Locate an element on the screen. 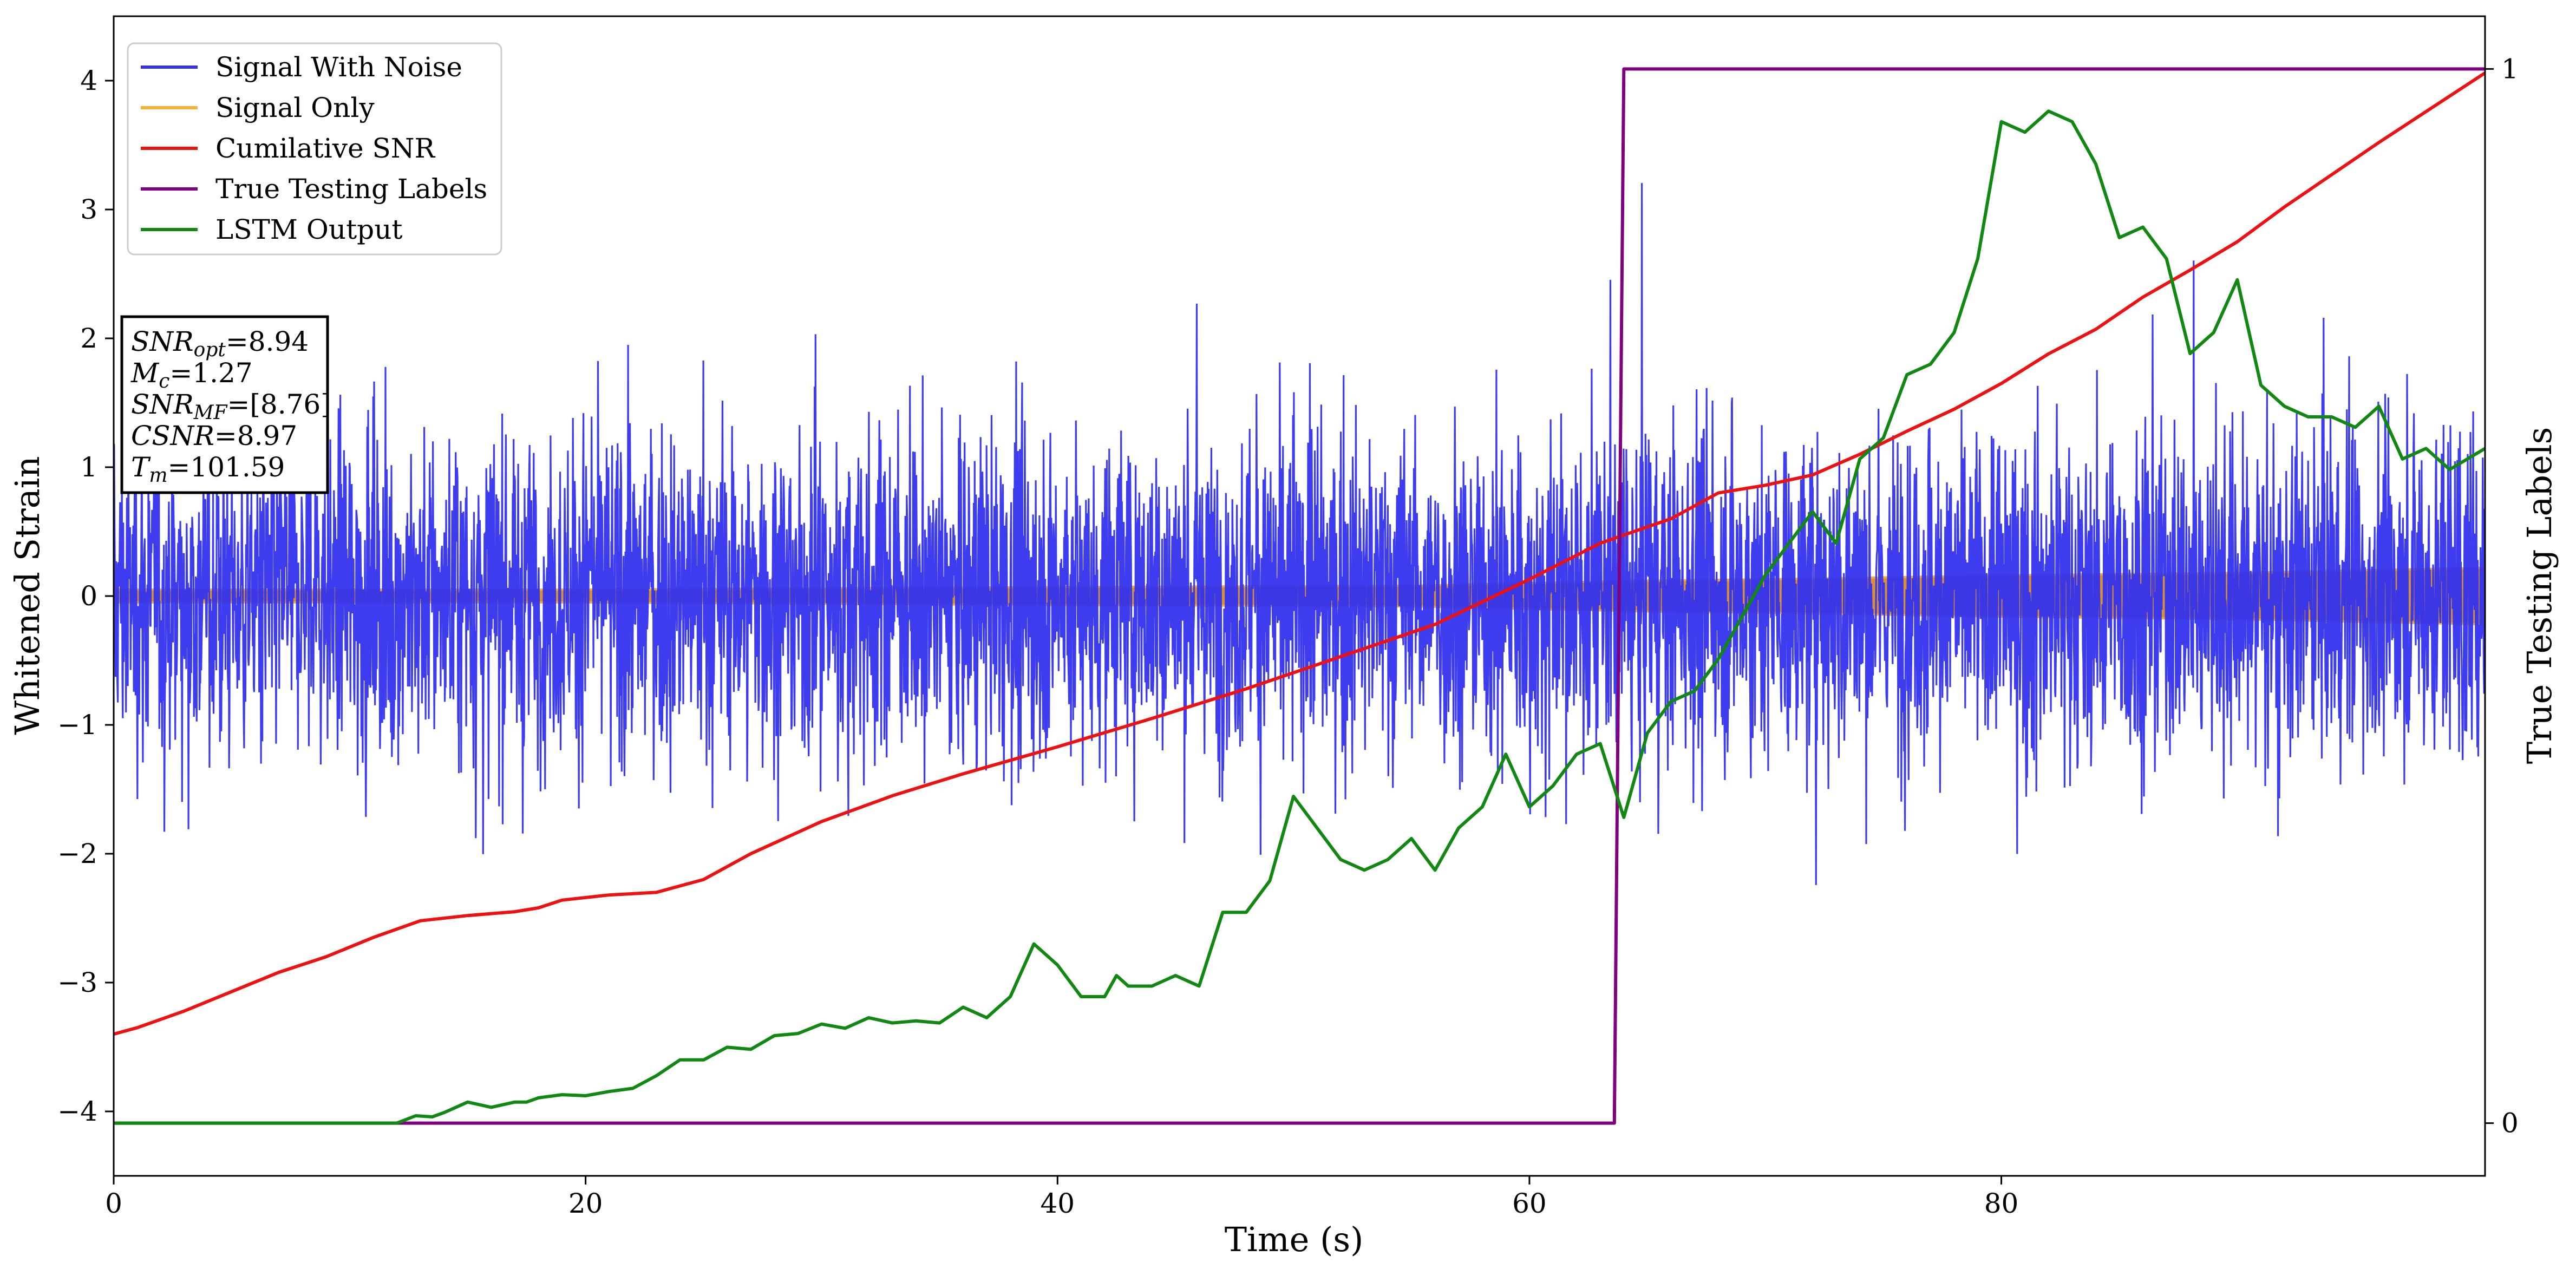 This screenshot has height=1276, width=2576. annotation-line: SNRMF=[8.76] is located at coordinates (231, 406).